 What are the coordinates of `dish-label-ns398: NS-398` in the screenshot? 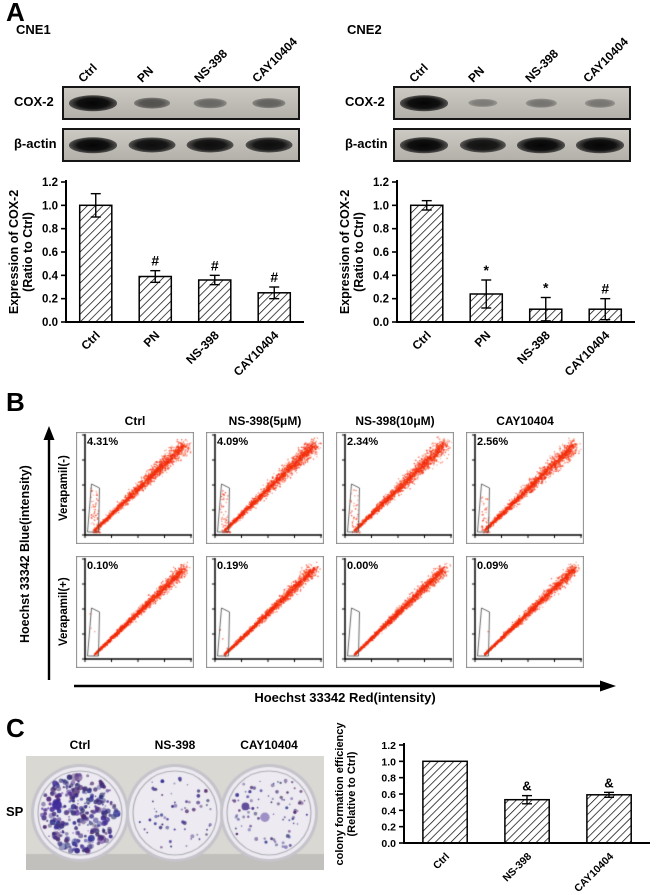 It's located at (175, 745).